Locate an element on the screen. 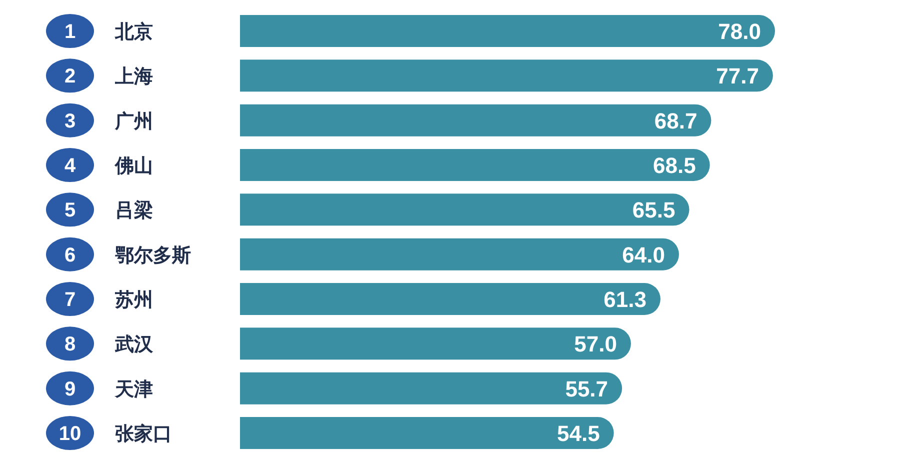 This screenshot has height=460, width=900. y-tick-label: 广州 is located at coordinates (133, 121).